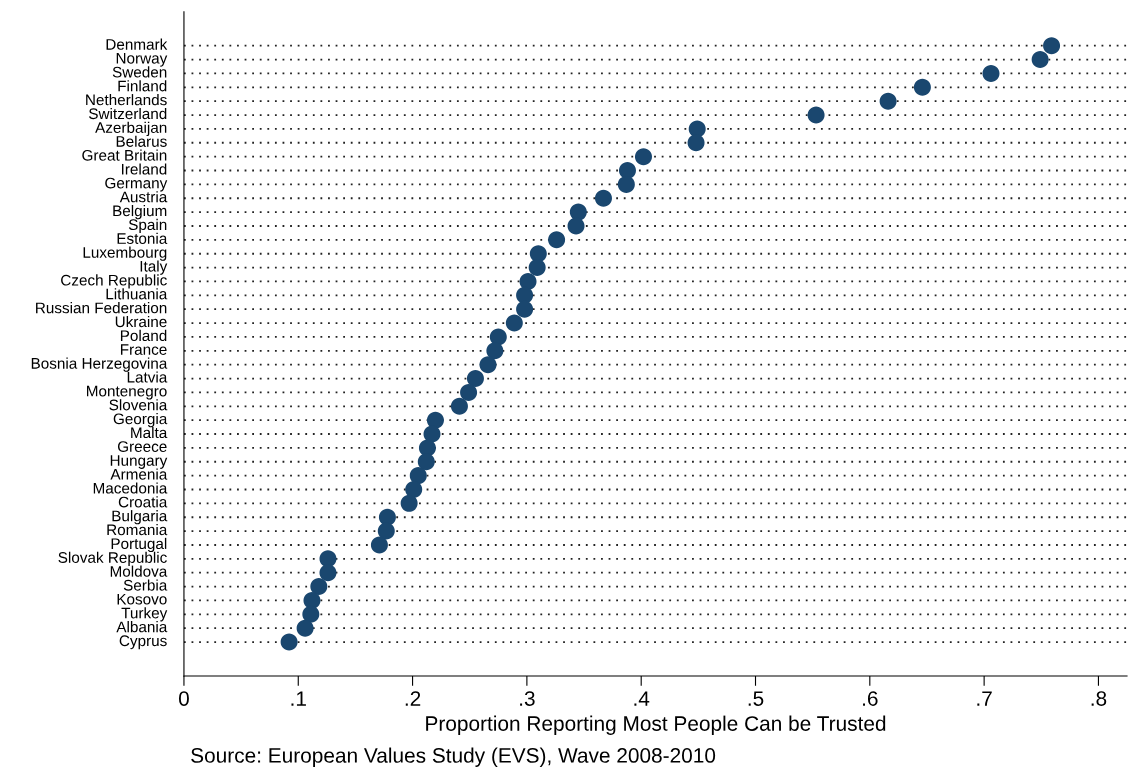 Image resolution: width=1132 pixels, height=781 pixels. I want to click on x-tick-label: .4, so click(642, 698).